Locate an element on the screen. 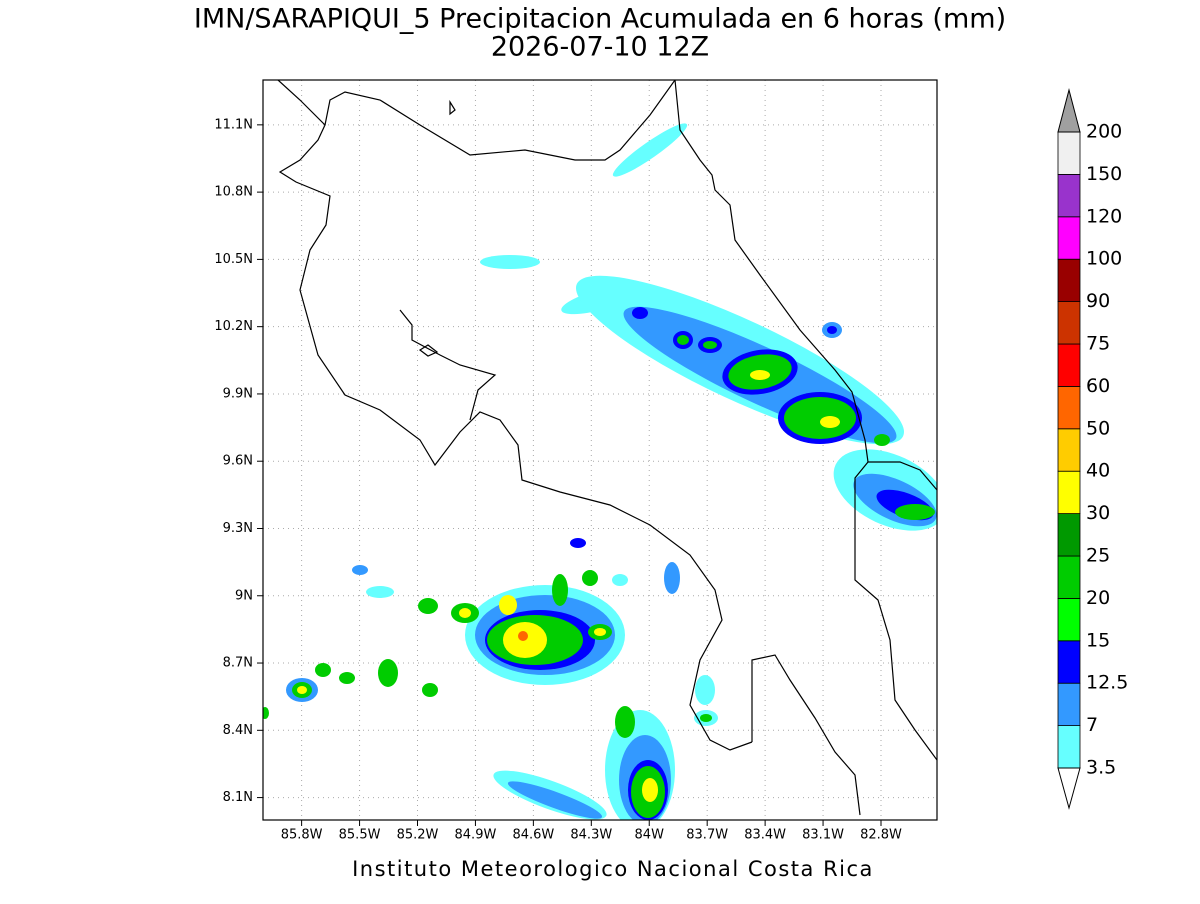 This screenshot has height=904, width=1200. precip-cluster-s is located at coordinates (490, 747).